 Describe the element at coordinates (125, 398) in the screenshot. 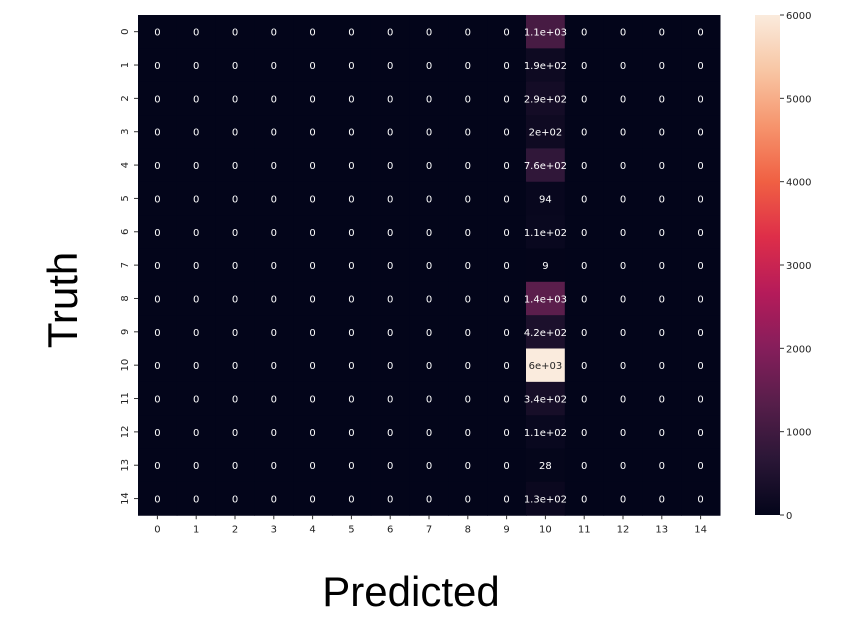

I see `y-tick-label: 11` at that location.